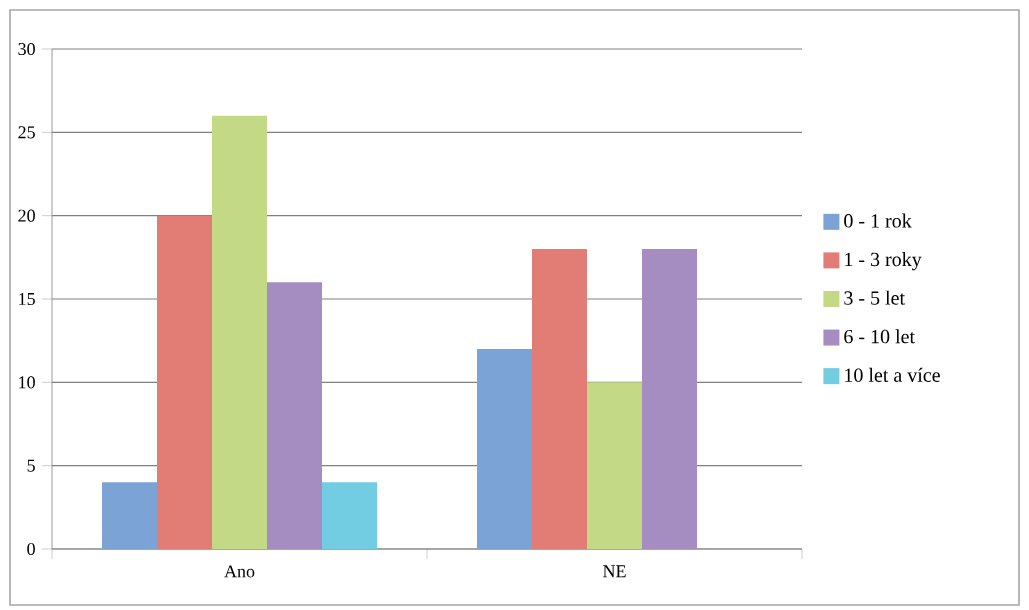 The image size is (1029, 610). Describe the element at coordinates (31, 465) in the screenshot. I see `y-tick-label: 5` at that location.